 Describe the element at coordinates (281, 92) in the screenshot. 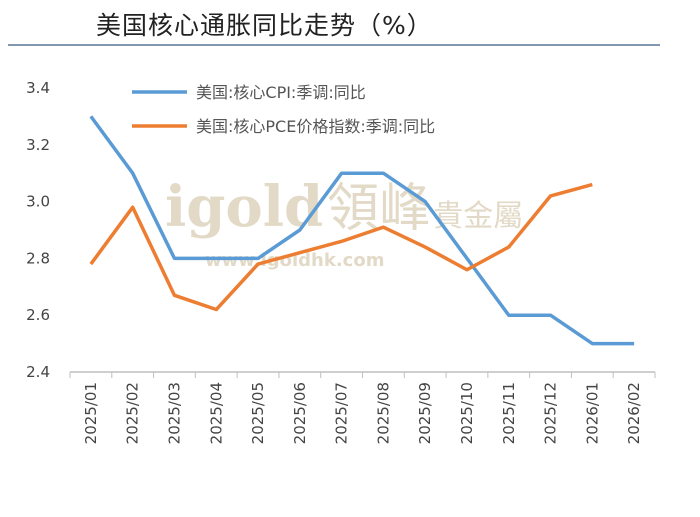

I see `legend-label: 美国:核心CPI:季调:同比` at that location.